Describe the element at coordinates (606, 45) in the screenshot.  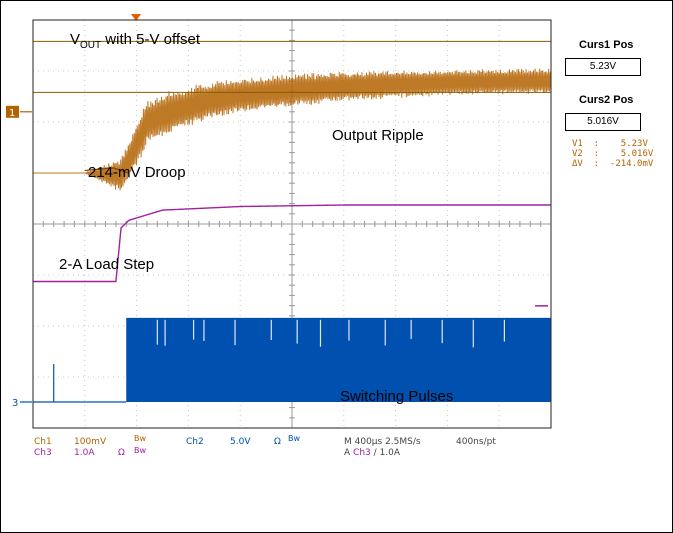
I see `curs1-label: Curs1 Pos` at that location.